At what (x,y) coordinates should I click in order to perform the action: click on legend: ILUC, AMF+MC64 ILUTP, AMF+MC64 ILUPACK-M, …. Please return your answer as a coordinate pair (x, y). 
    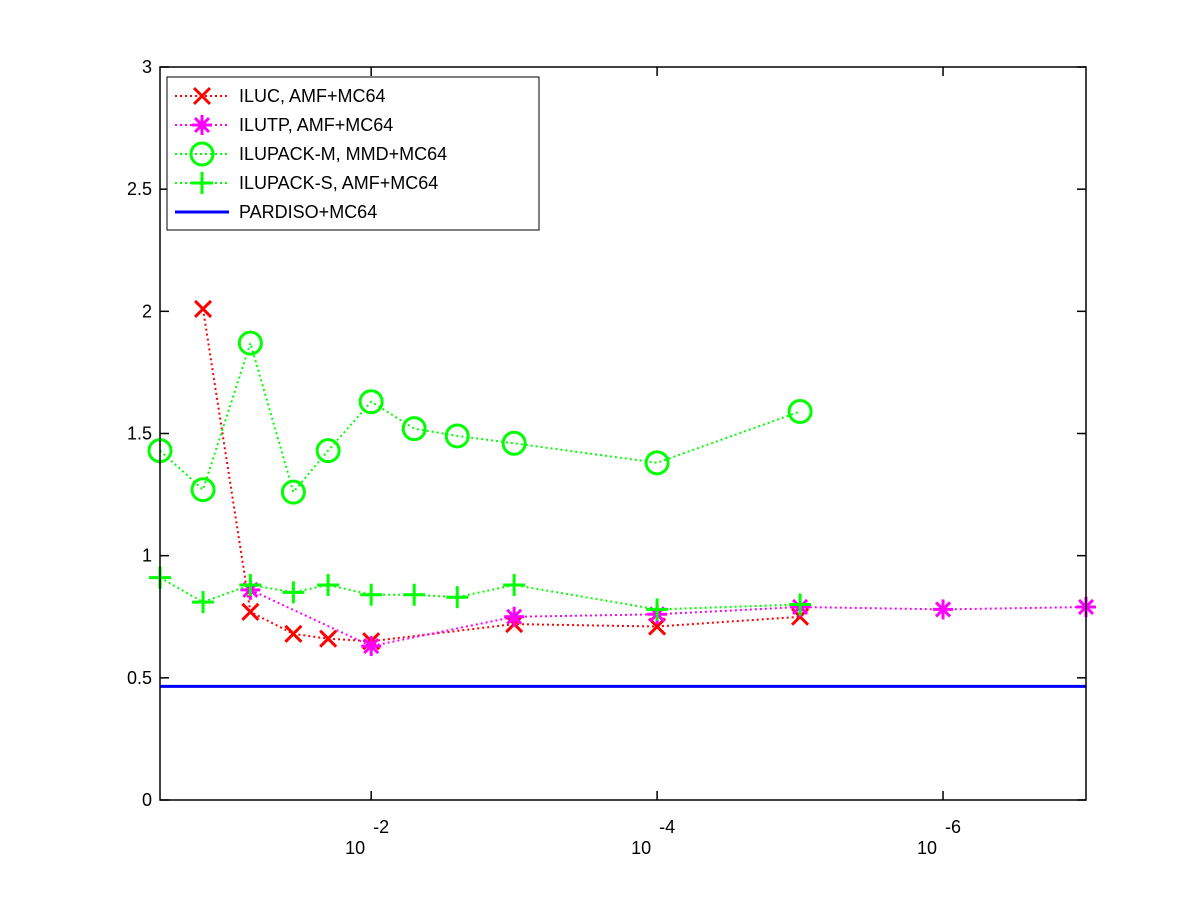
    Looking at the image, I should click on (353, 153).